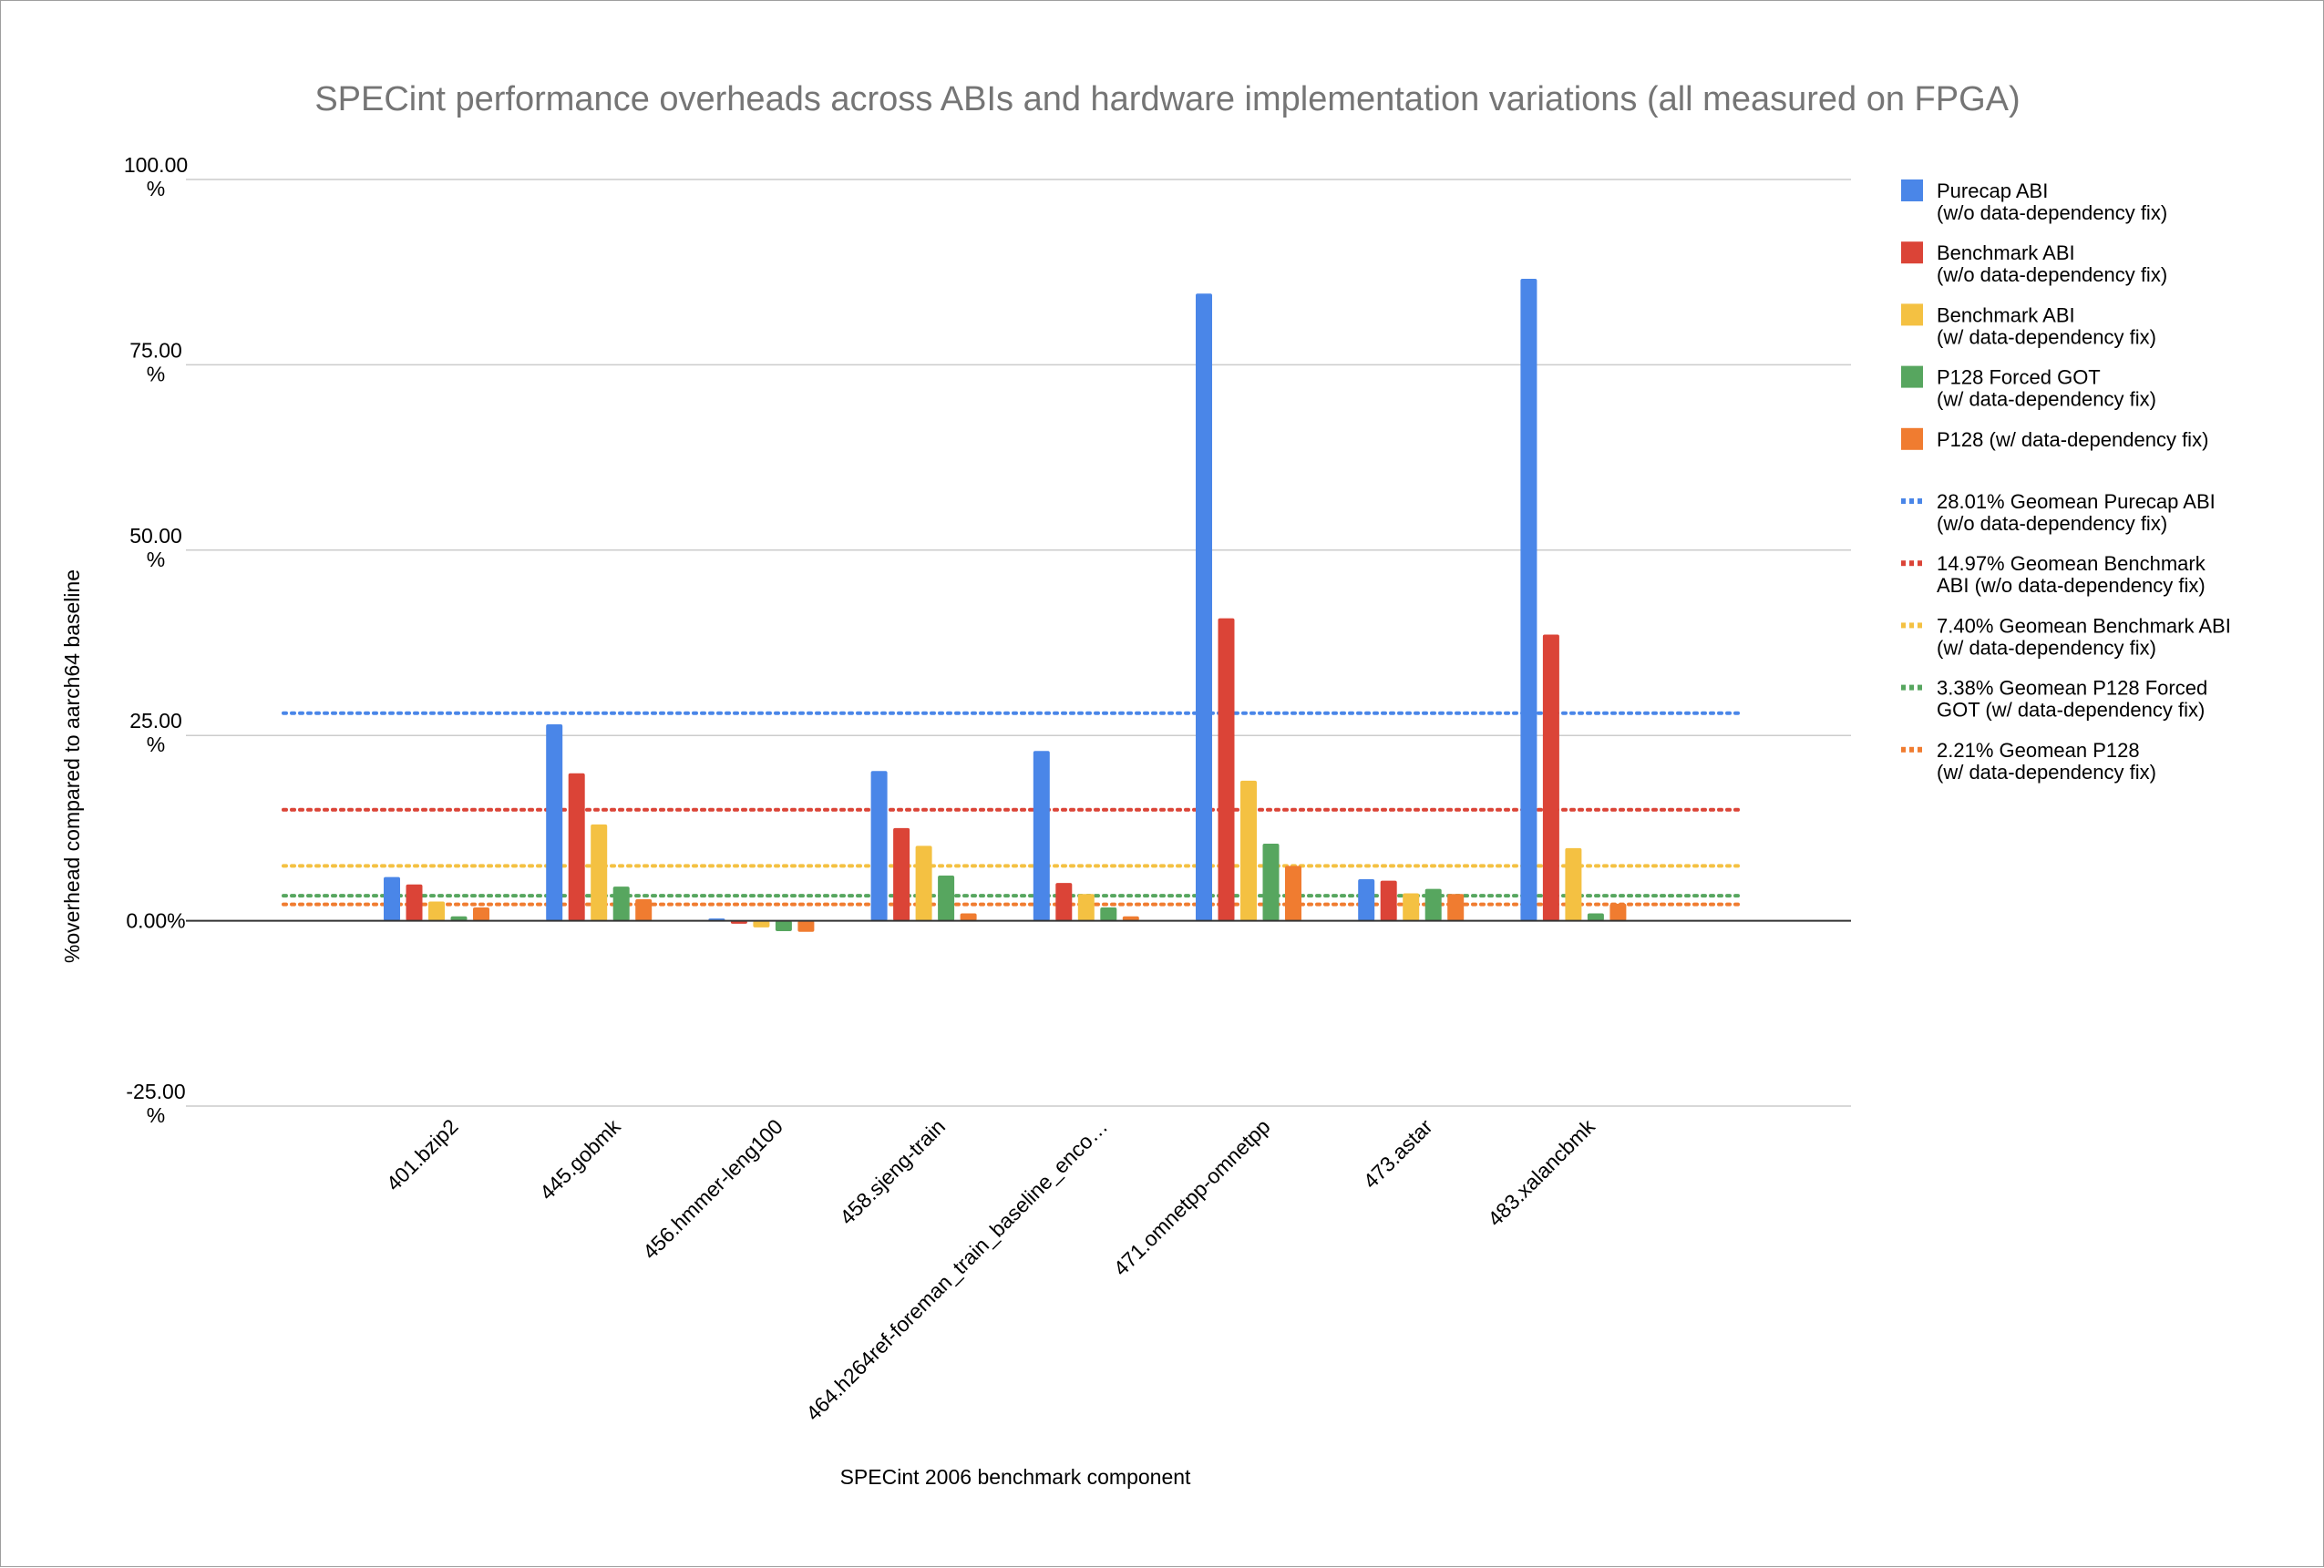 The image size is (2324, 1568). I want to click on x-tick-label: 483.xalancbmk, so click(1541, 1172).